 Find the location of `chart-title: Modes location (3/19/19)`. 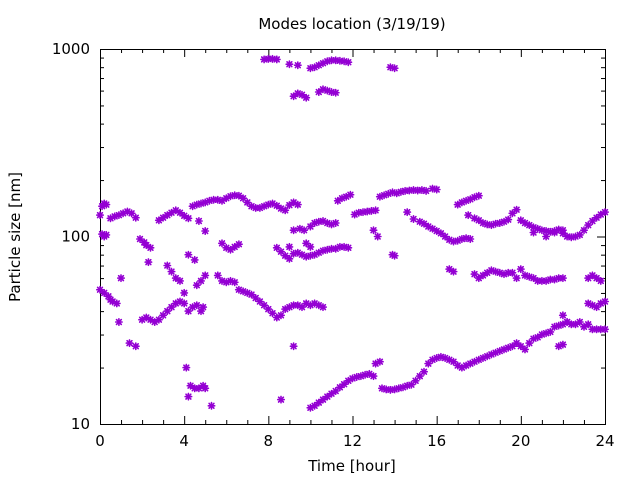

chart-title: Modes location (3/19/19) is located at coordinates (351, 24).